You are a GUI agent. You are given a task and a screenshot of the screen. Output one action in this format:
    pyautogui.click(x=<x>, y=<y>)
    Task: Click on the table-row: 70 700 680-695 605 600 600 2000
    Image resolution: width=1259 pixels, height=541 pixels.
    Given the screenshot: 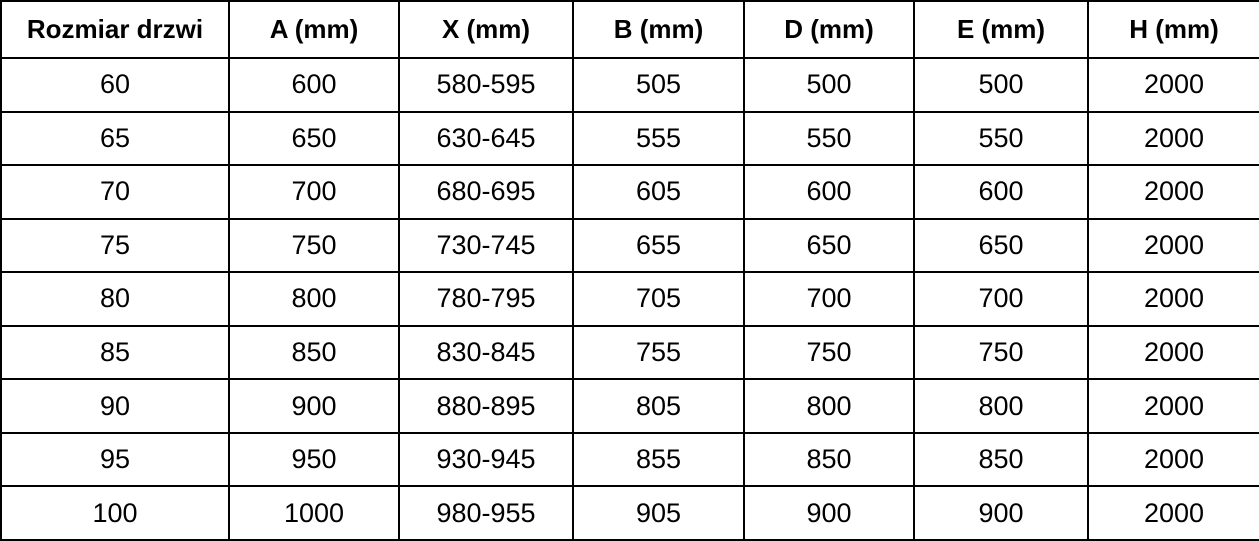 What is the action you would take?
    pyautogui.click(x=629, y=192)
    